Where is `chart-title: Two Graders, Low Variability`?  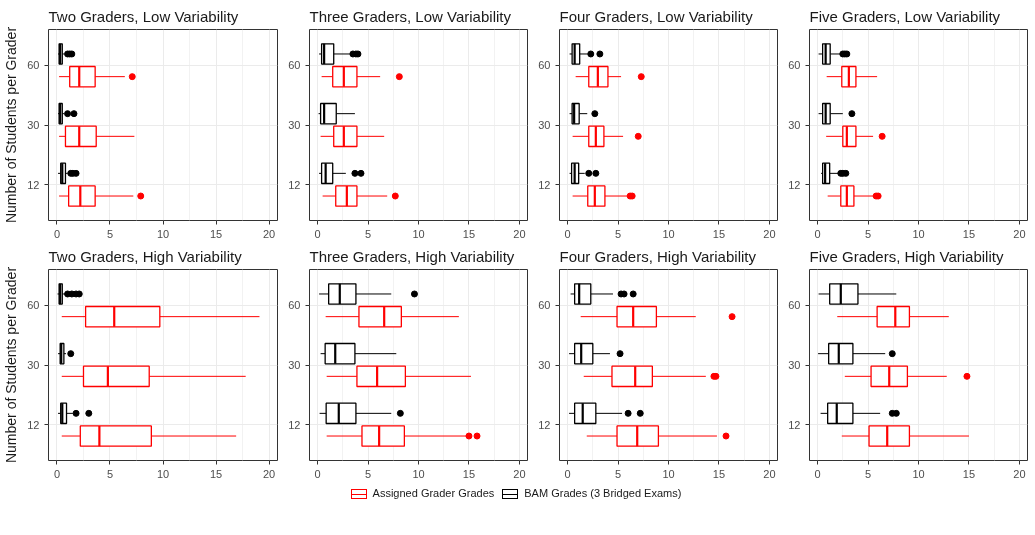 chart-title: Two Graders, Low Variability is located at coordinates (143, 16).